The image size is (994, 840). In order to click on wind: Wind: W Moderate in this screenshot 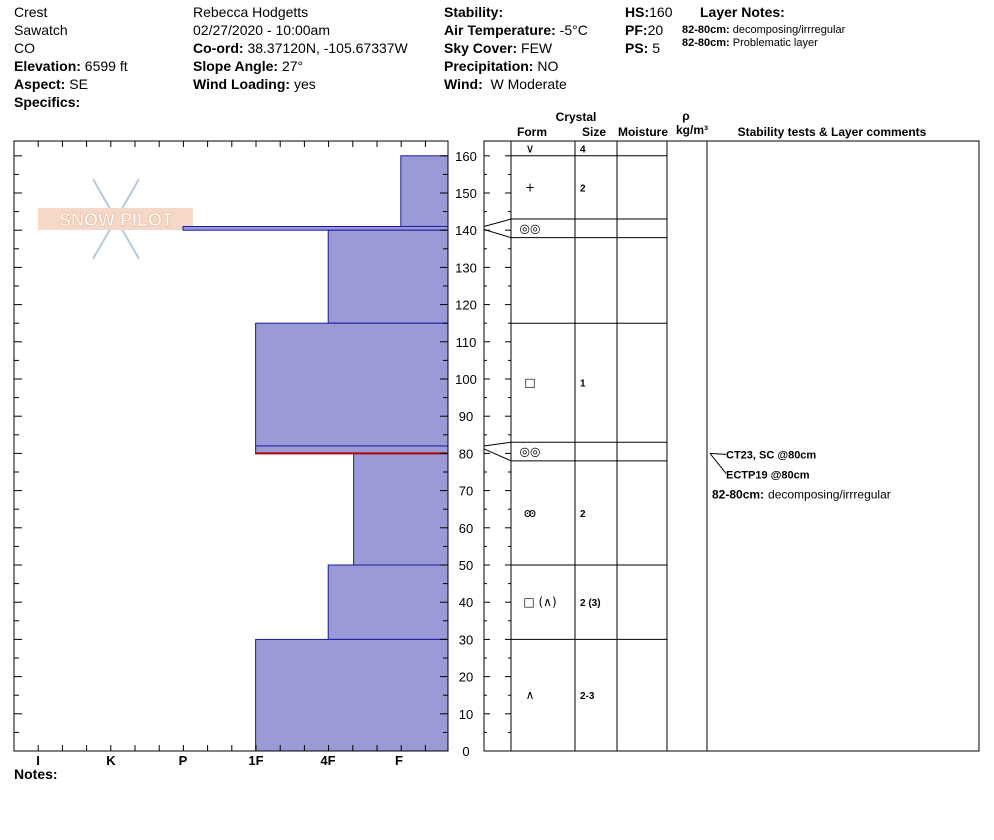, I will do `click(505, 84)`.